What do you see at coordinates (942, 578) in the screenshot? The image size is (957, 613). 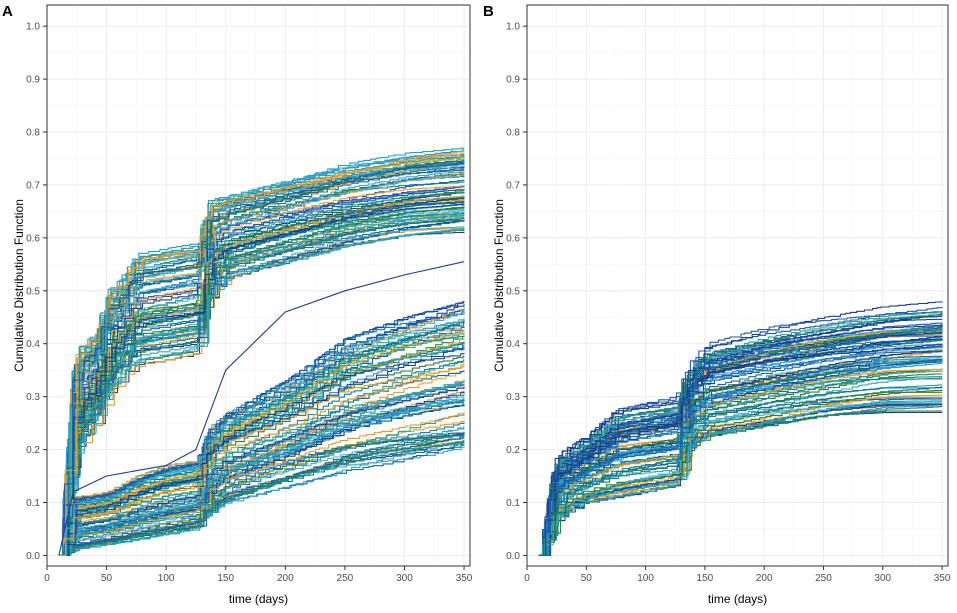 I see `x-tick-label: 350` at bounding box center [942, 578].